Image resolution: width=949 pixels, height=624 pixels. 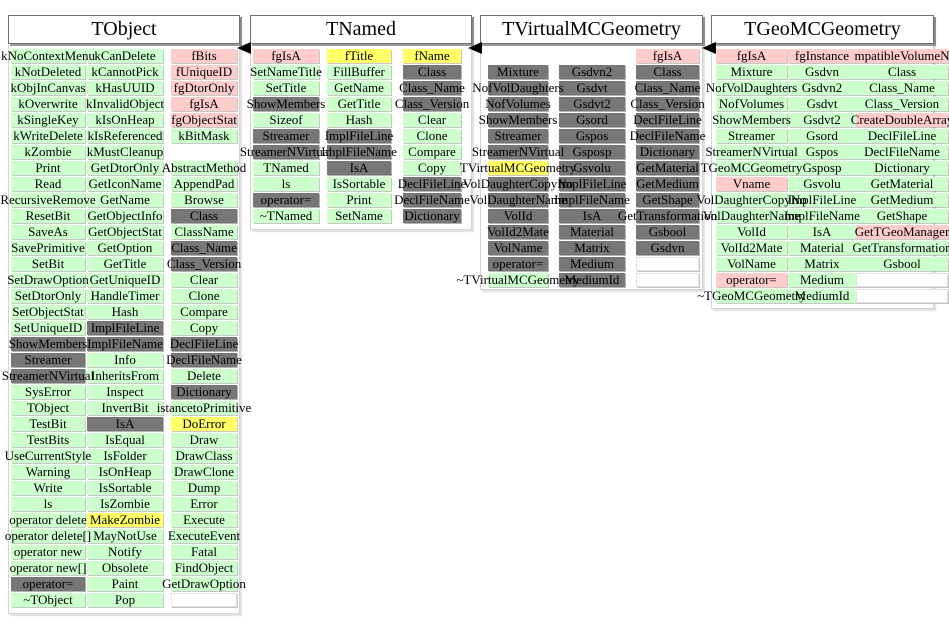 What do you see at coordinates (592, 72) in the screenshot?
I see `member-cell: Gsdvn2` at bounding box center [592, 72].